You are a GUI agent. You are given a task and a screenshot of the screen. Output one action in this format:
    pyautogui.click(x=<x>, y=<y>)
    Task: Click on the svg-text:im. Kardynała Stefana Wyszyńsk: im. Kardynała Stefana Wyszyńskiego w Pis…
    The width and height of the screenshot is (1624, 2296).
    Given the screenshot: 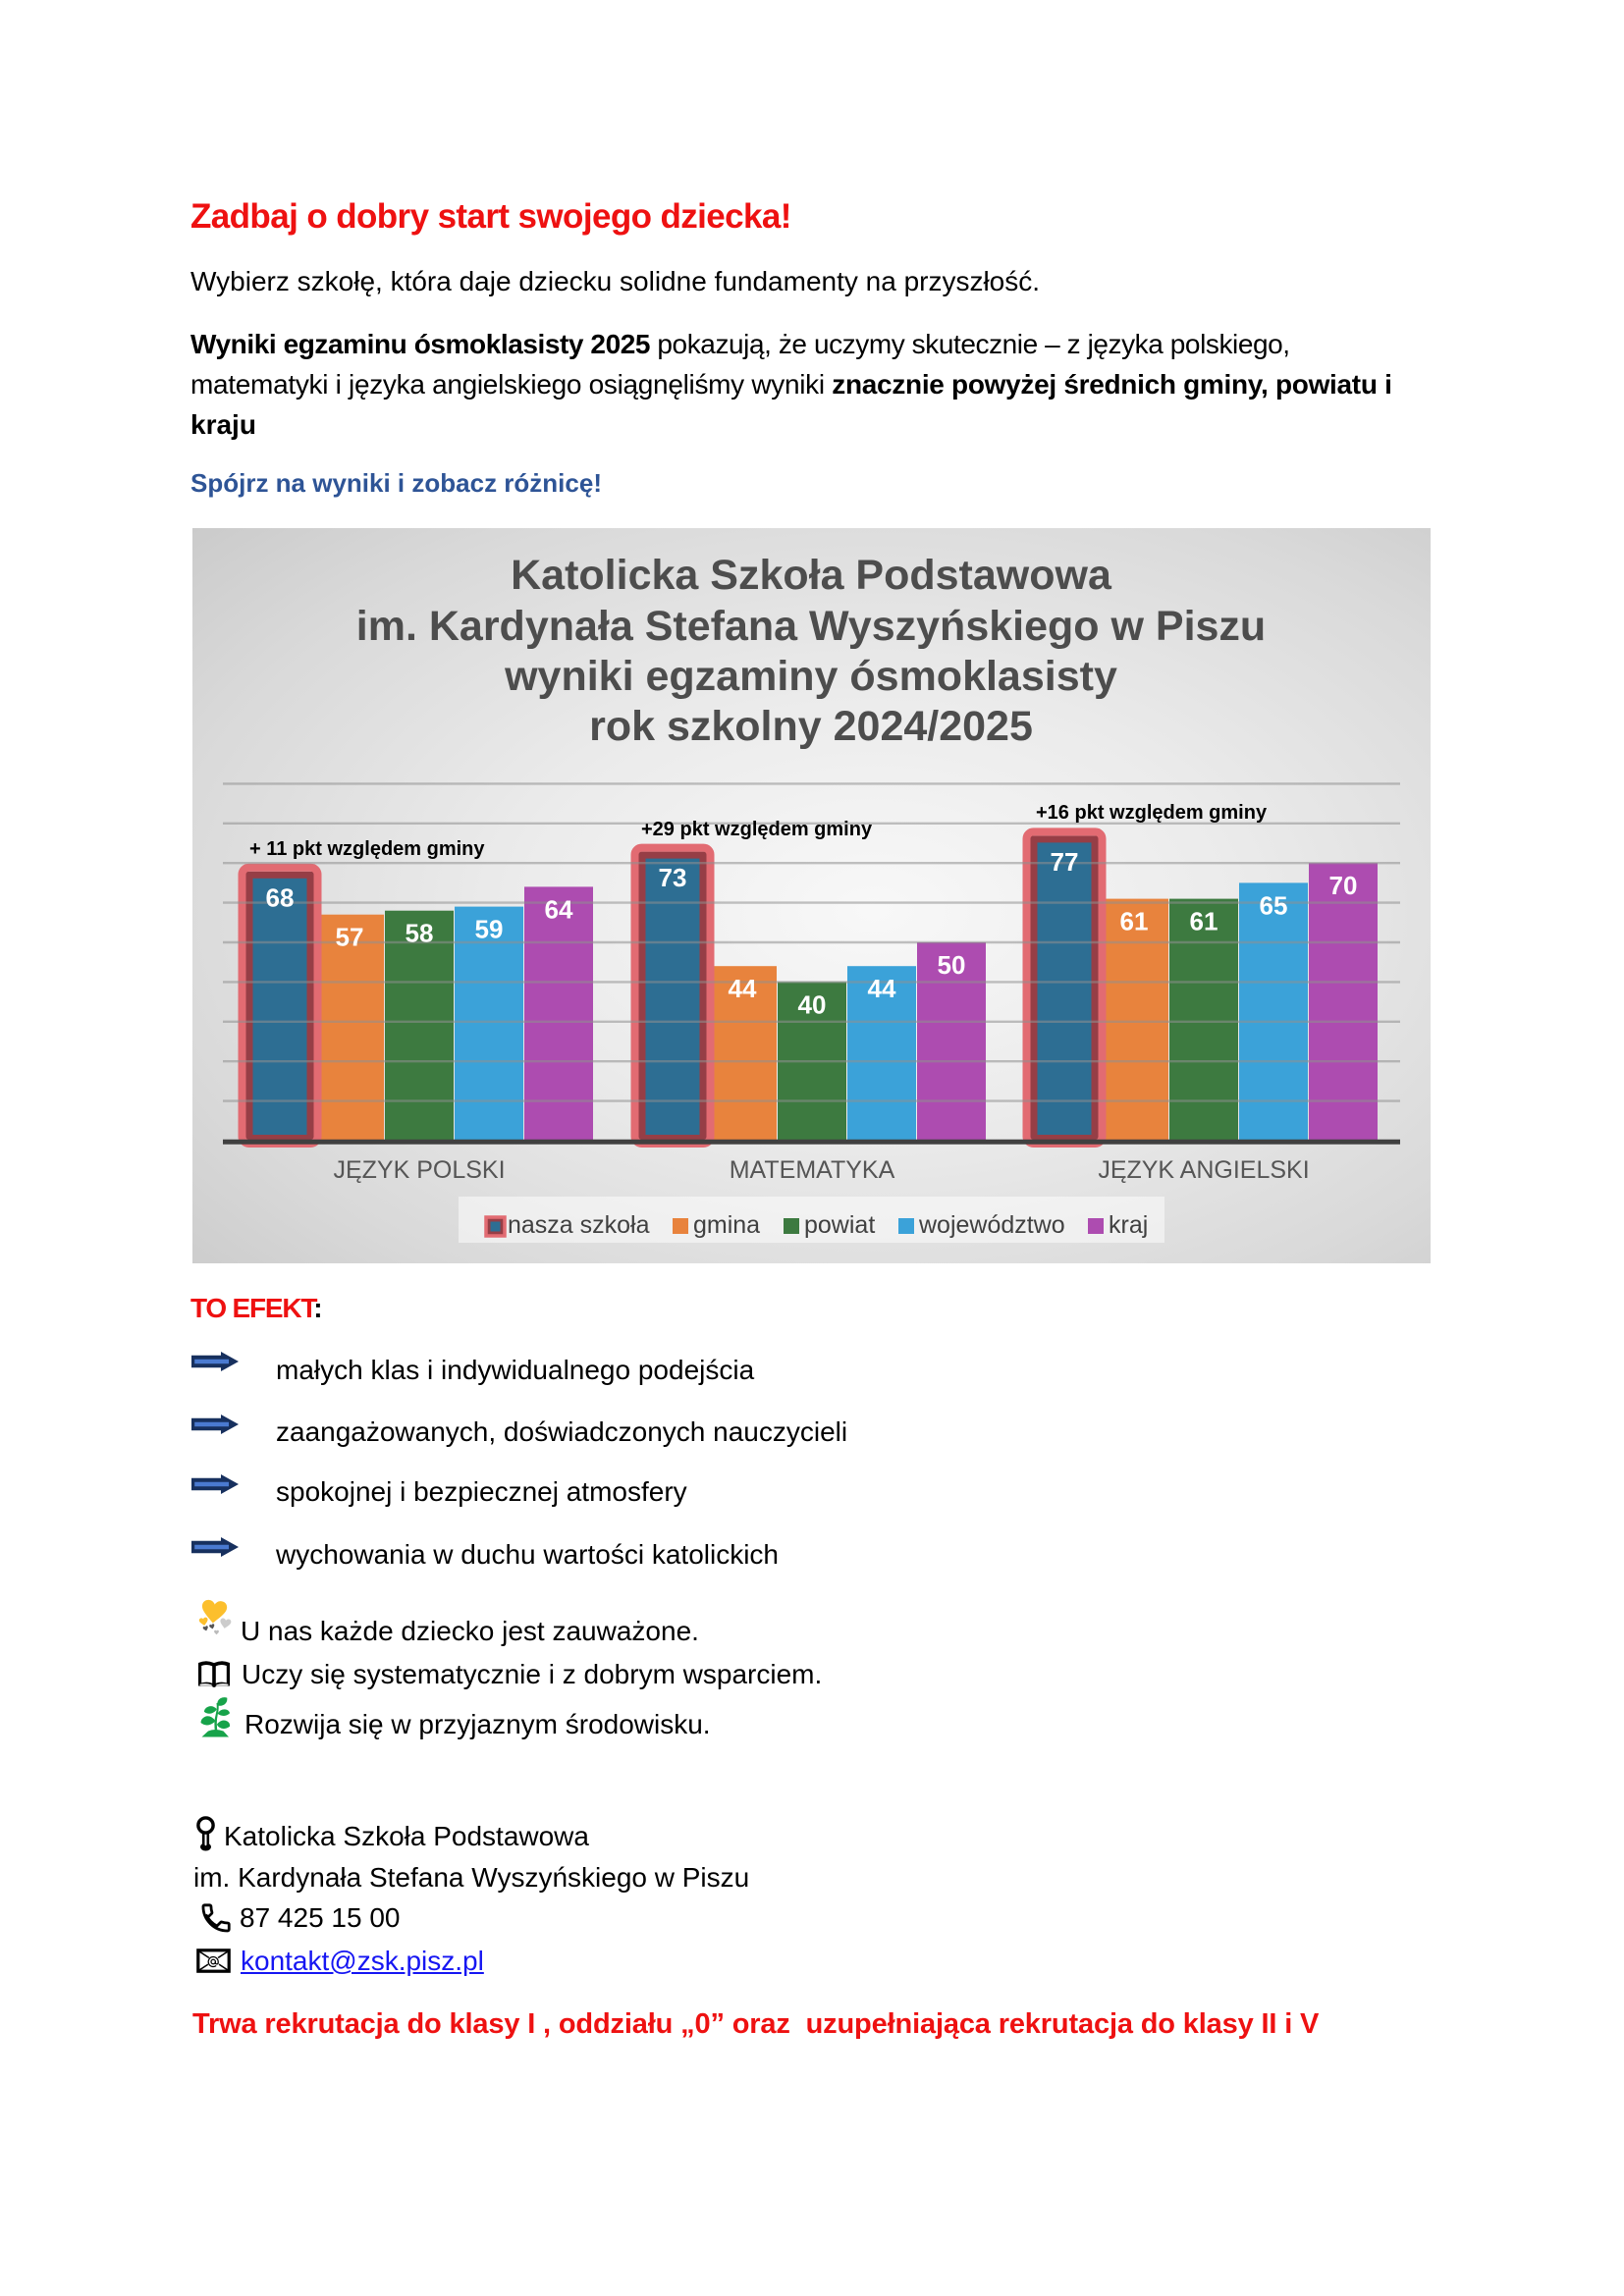 What is the action you would take?
    pyautogui.click(x=811, y=626)
    